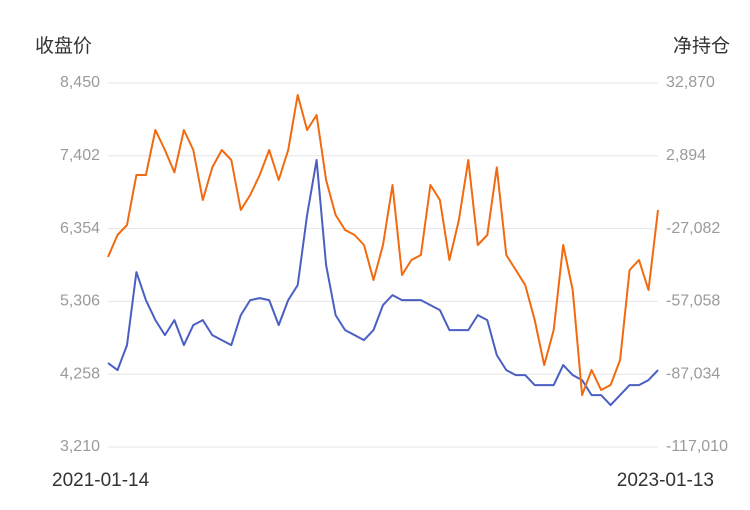 The image size is (750, 510). What do you see at coordinates (697, 446) in the screenshot?
I see `y2-tick-label: -117,010` at bounding box center [697, 446].